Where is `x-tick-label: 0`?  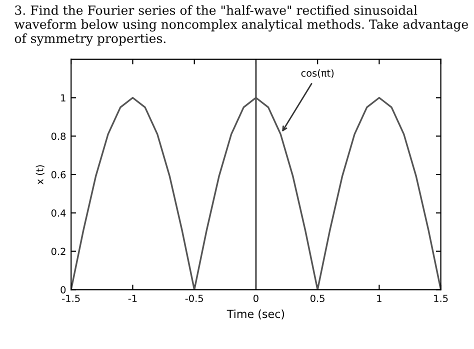
x-tick-label: 0 is located at coordinates (256, 298).